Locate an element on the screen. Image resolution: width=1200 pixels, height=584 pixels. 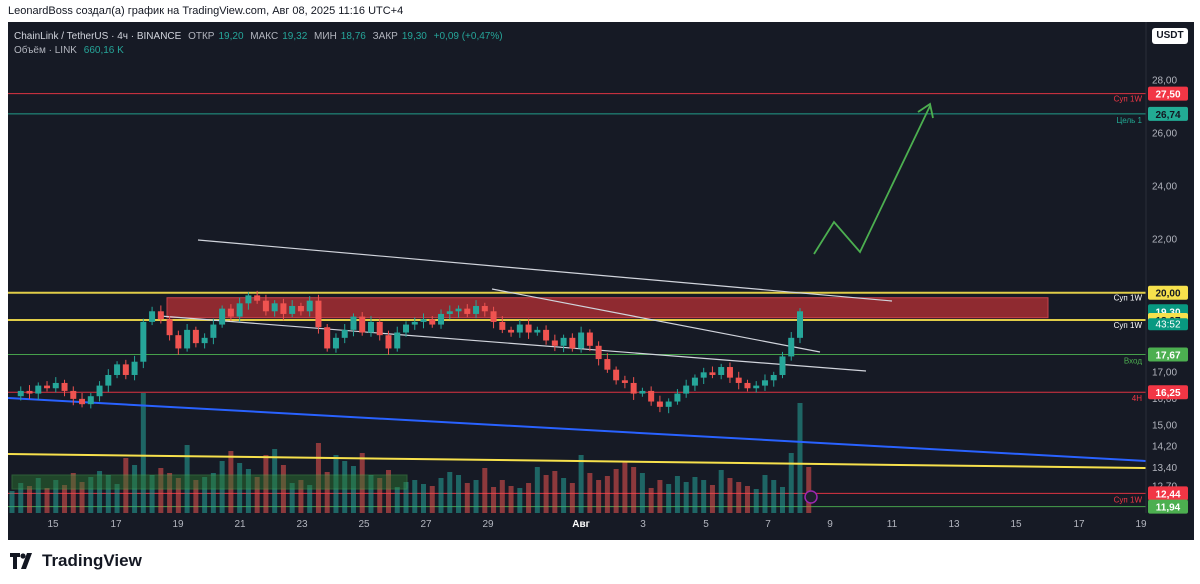
x-tick-1: 17 is located at coordinates (116, 524).